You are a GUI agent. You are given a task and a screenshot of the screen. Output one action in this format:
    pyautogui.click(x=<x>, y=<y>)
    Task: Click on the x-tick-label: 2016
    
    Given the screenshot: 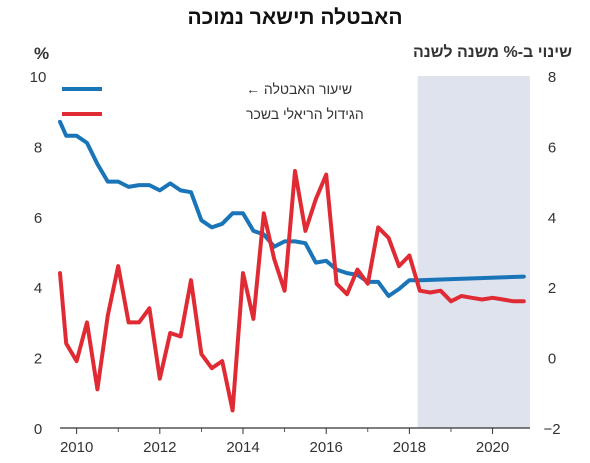 What is the action you would take?
    pyautogui.click(x=326, y=447)
    